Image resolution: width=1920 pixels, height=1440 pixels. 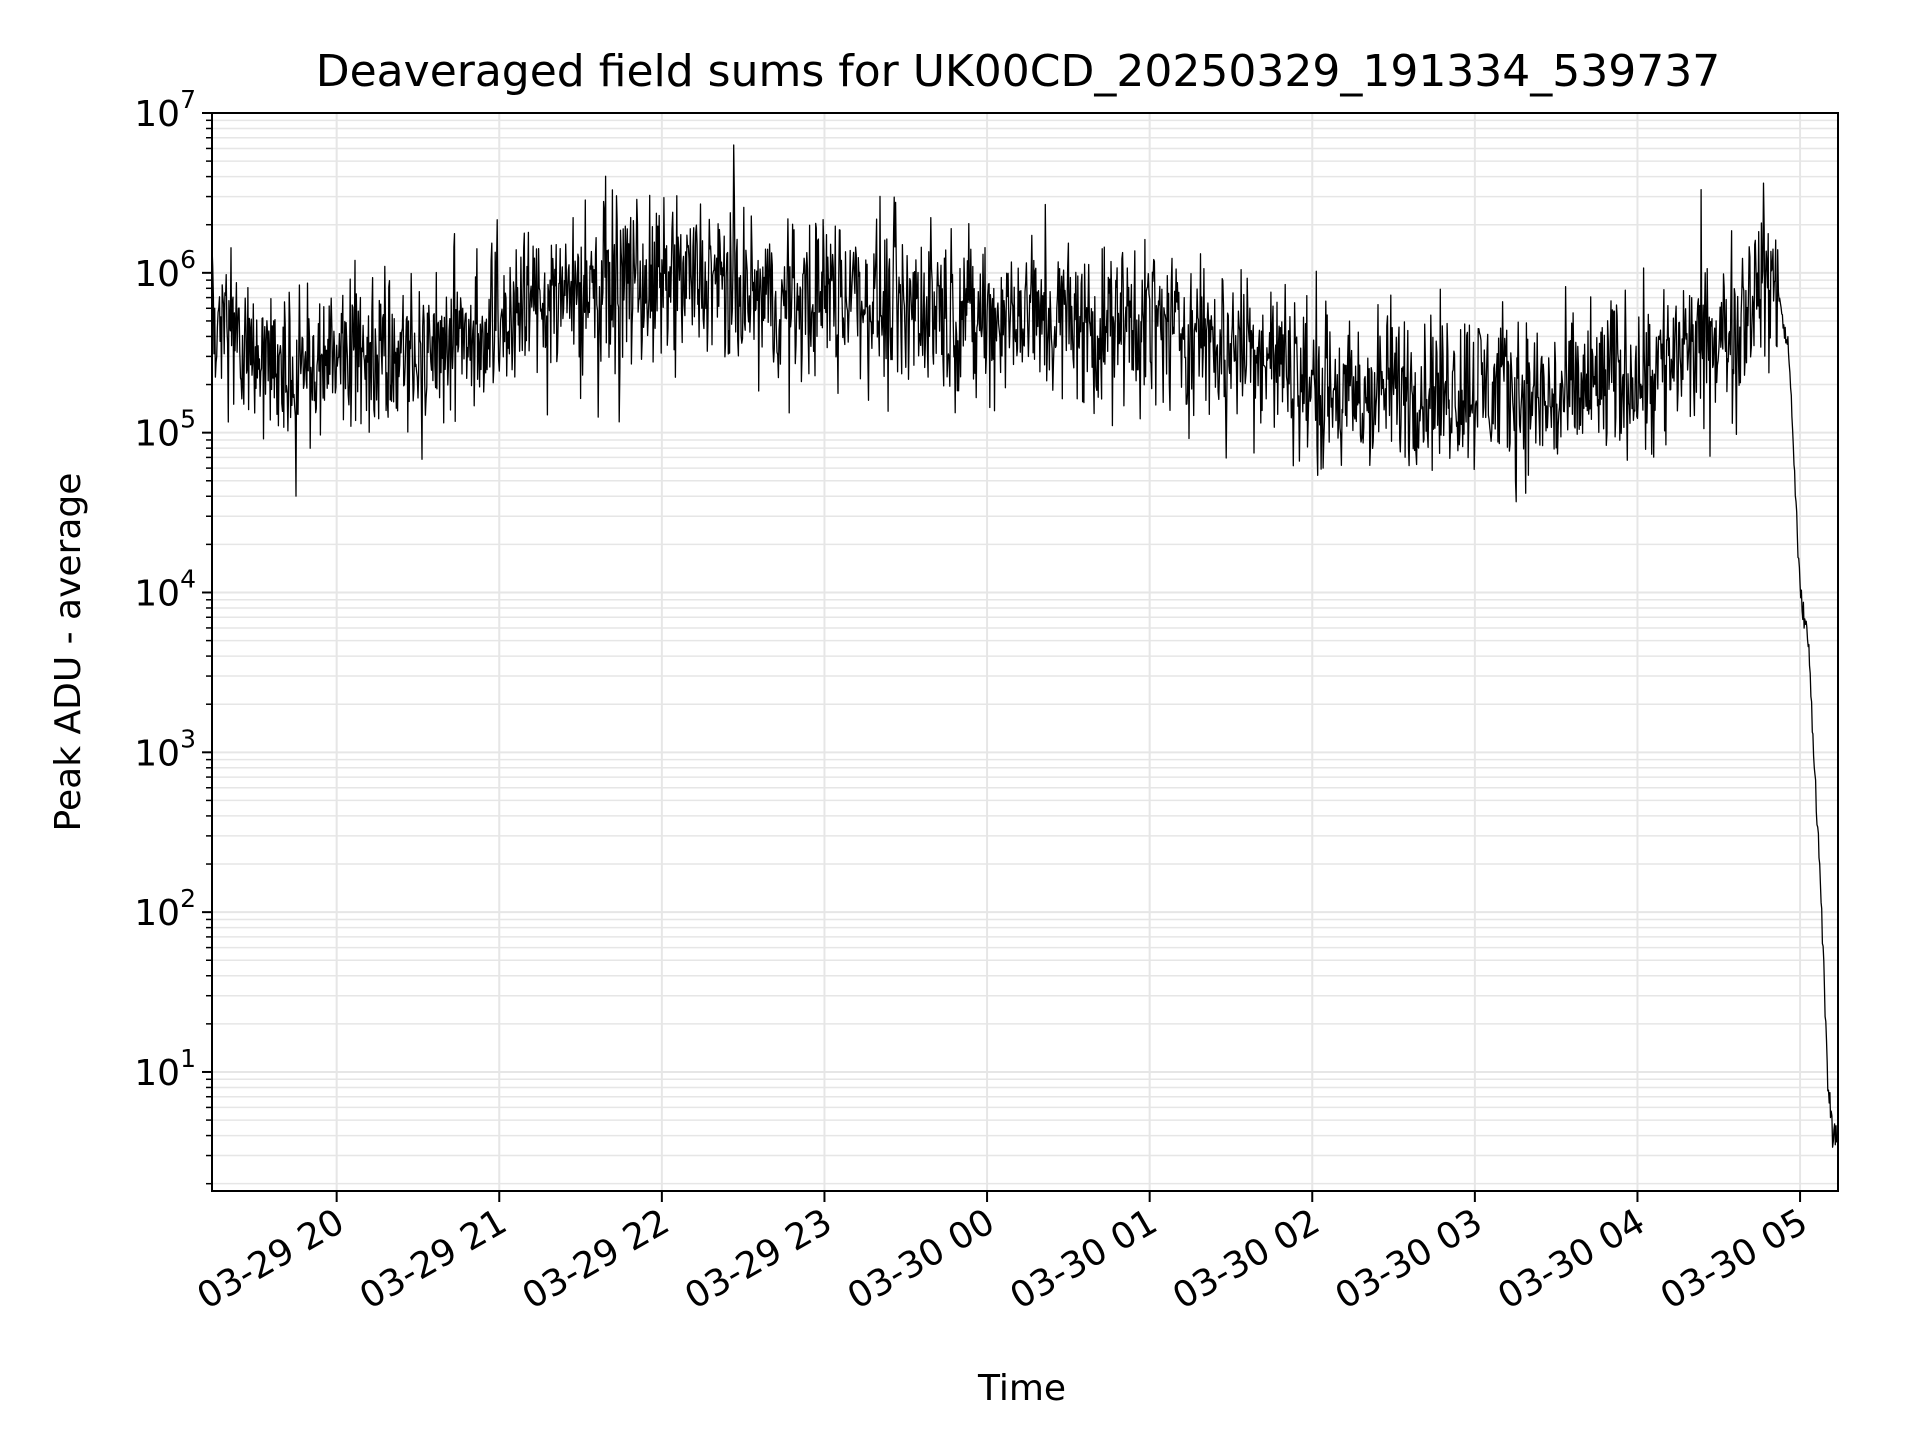 I want to click on y-tick-label: 10⁷, so click(x=165, y=110).